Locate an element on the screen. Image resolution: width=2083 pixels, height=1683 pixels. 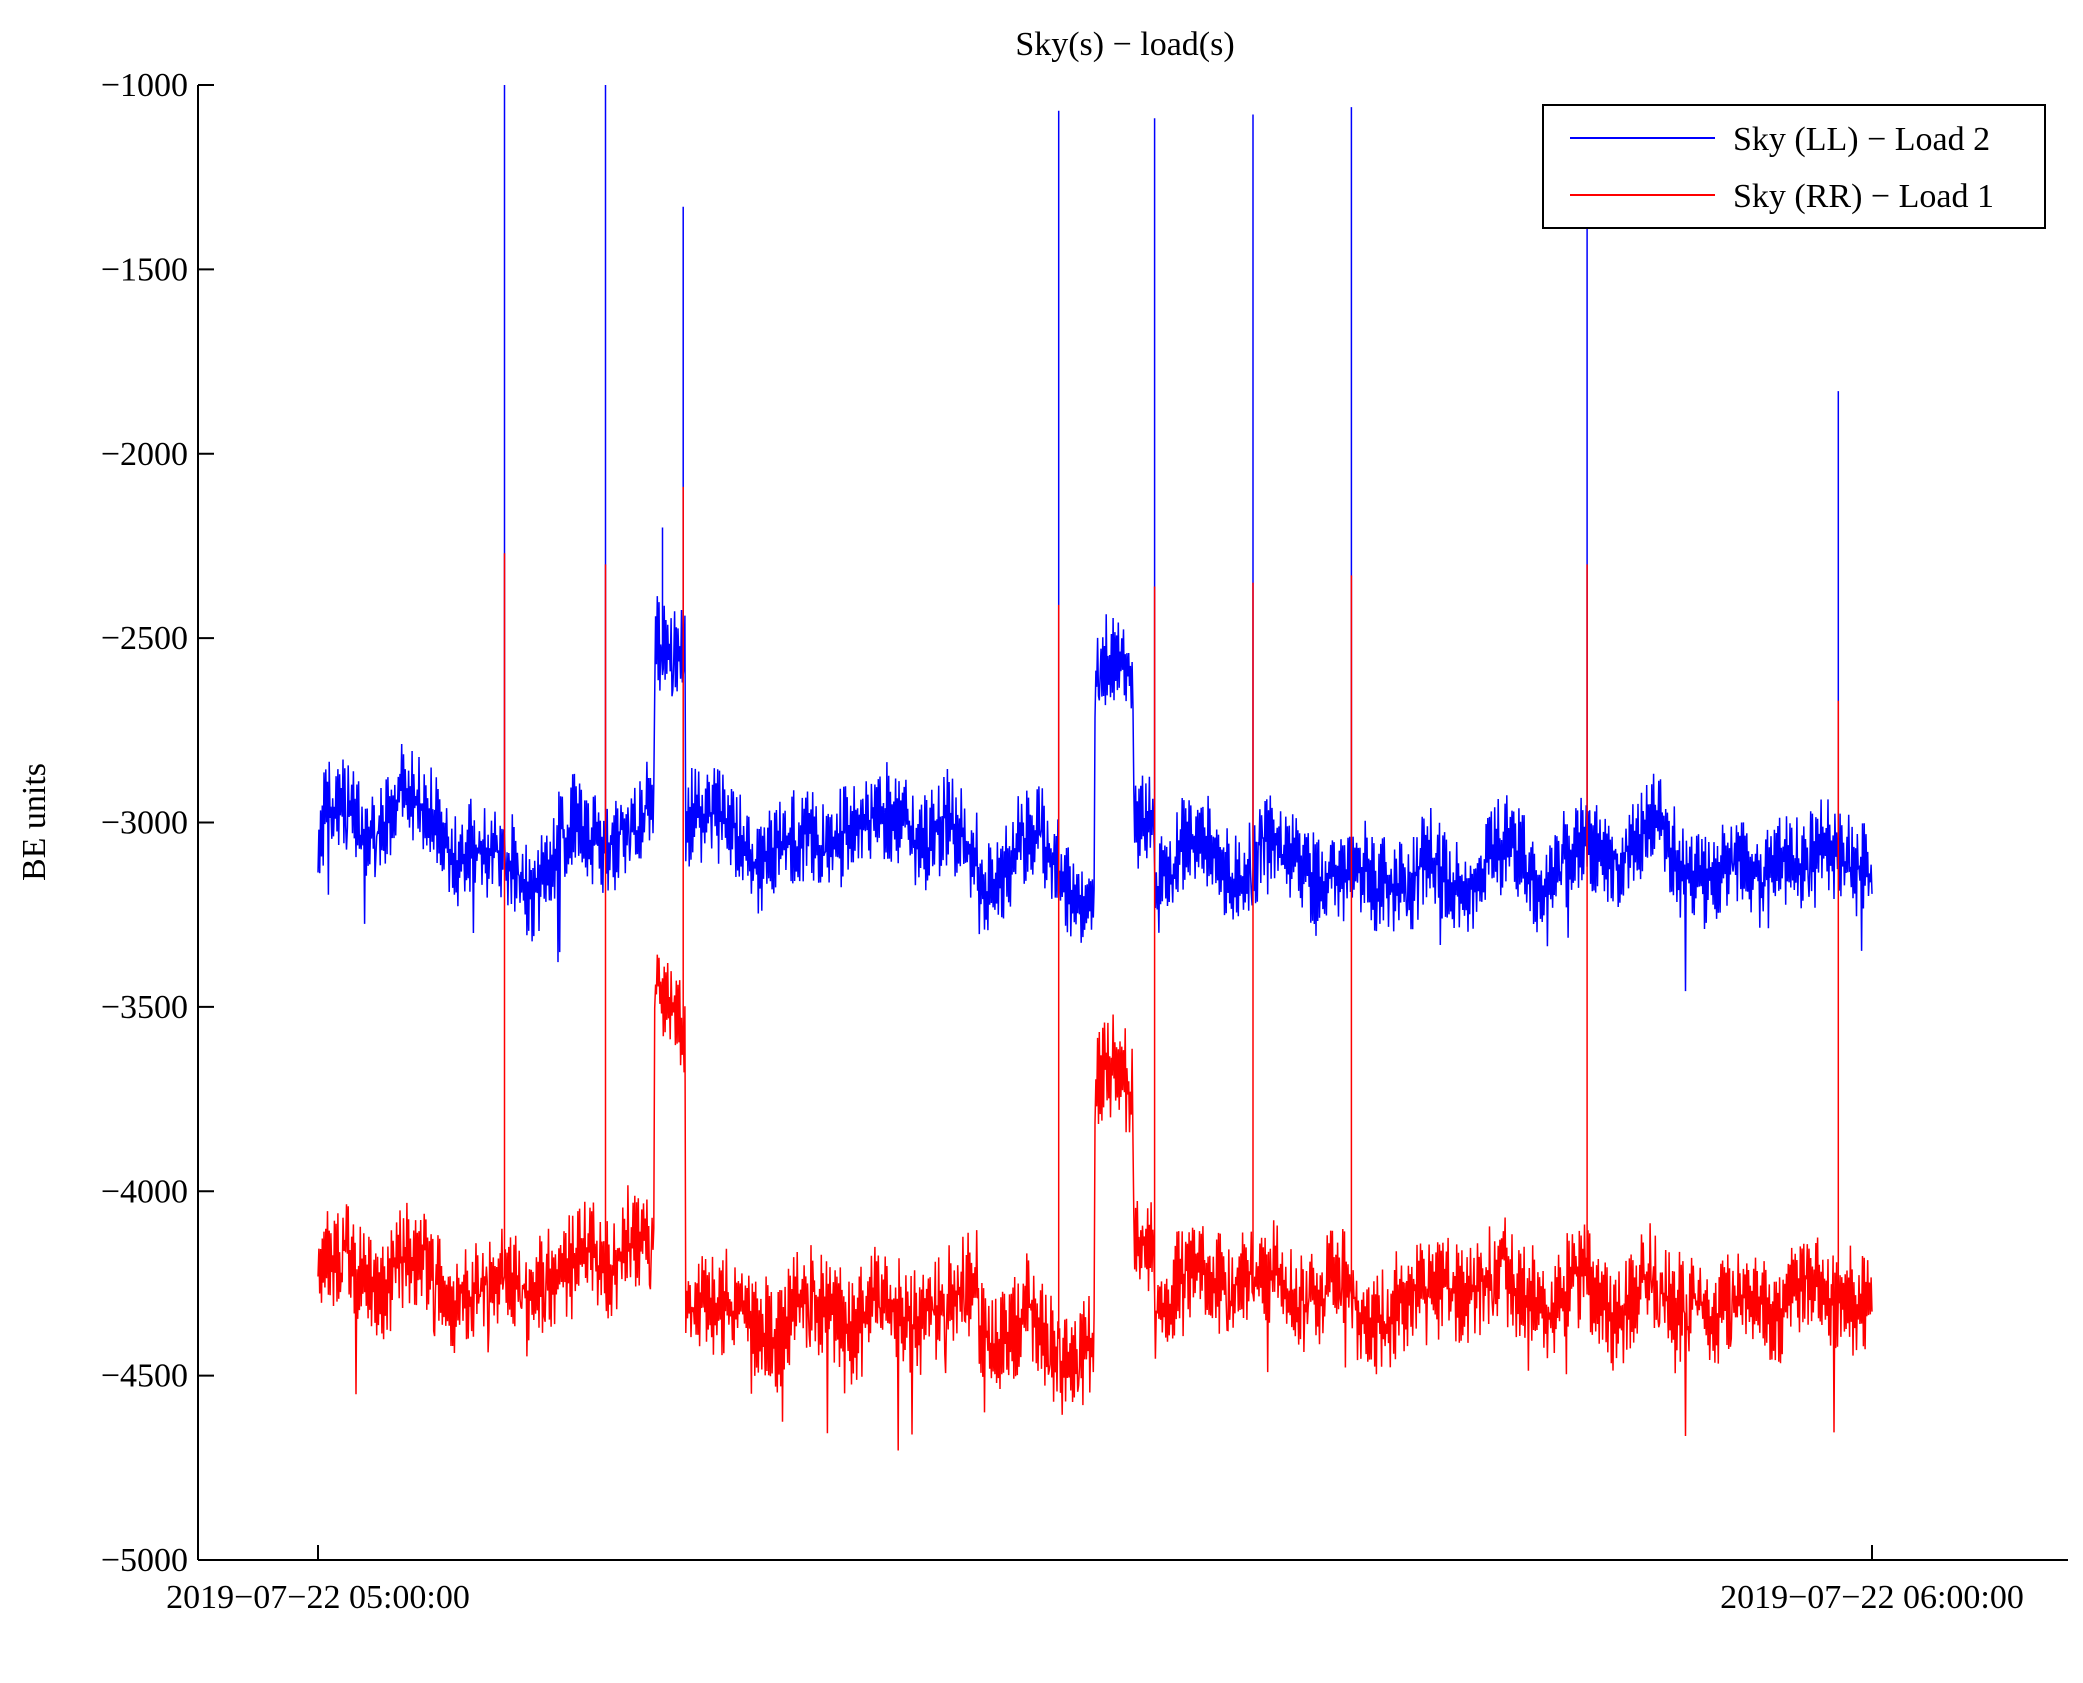
y-axis-label: BE units is located at coordinates (34, 822).